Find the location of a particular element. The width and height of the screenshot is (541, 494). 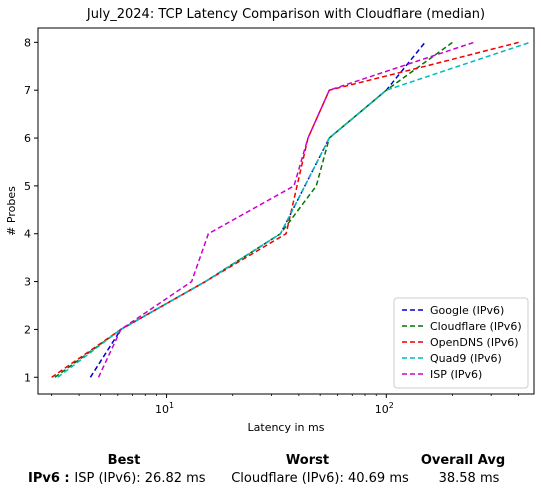

x-tick-label: 10² is located at coordinates (384, 408).